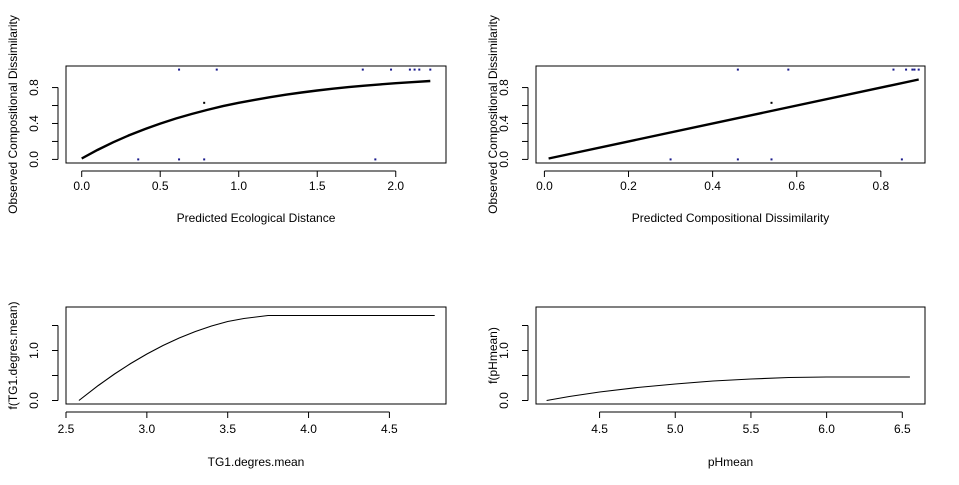 Image resolution: width=959 pixels, height=485 pixels. Describe the element at coordinates (81, 186) in the screenshot. I see `x-tick-label-1: 0.0` at that location.